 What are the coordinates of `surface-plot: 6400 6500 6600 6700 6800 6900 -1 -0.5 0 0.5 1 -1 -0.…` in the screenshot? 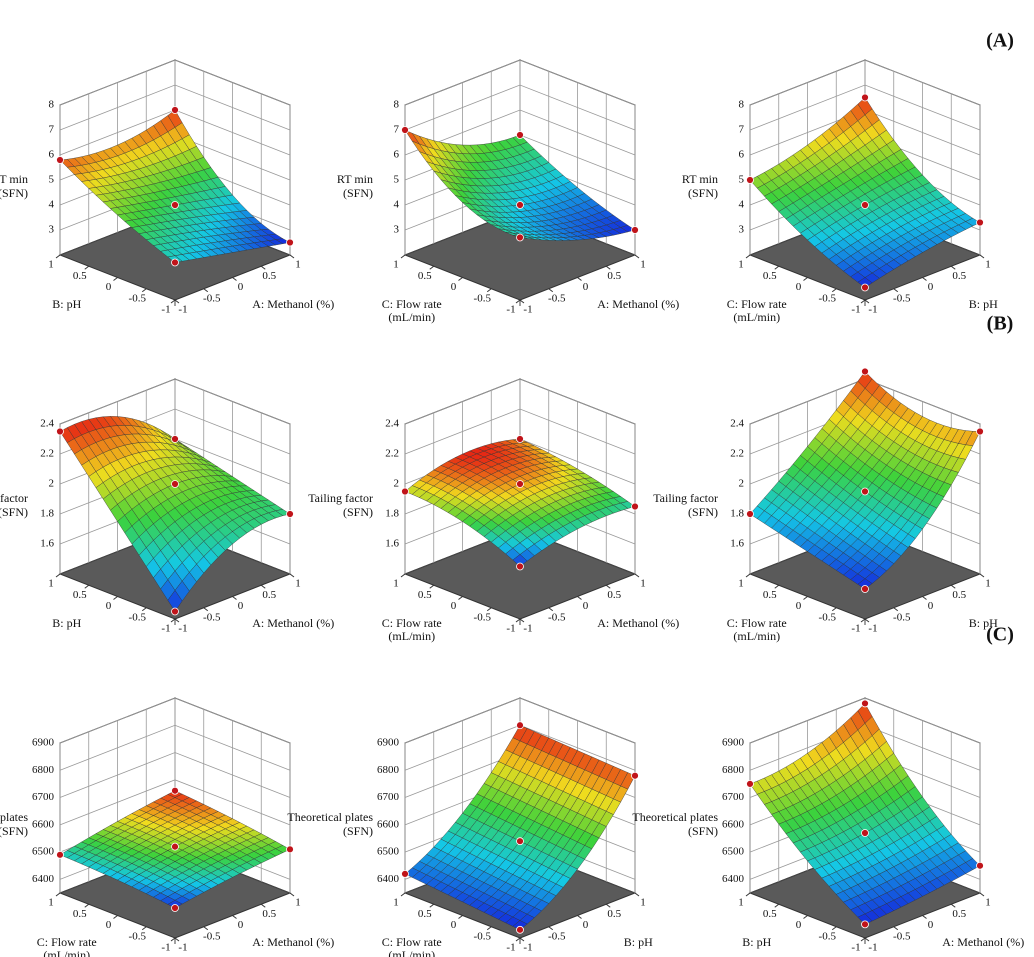 It's located at (167, 827).